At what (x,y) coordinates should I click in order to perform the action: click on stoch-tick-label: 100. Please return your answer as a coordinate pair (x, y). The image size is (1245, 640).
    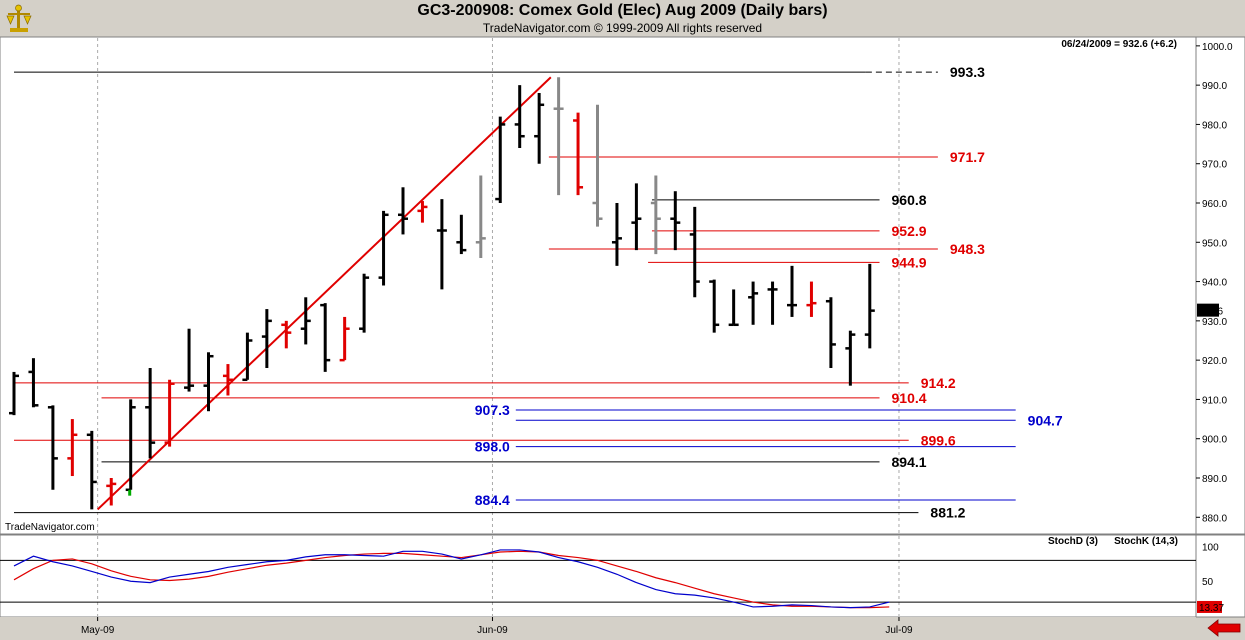
    Looking at the image, I should click on (1210, 547).